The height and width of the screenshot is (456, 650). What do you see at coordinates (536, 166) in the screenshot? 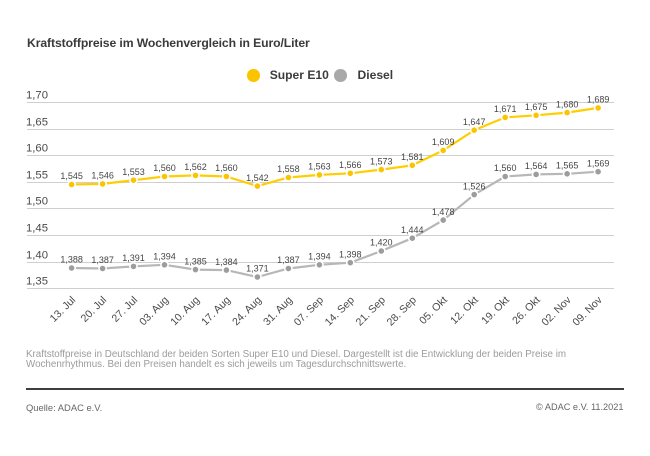
I see `svg-text: 1,564` at bounding box center [536, 166].